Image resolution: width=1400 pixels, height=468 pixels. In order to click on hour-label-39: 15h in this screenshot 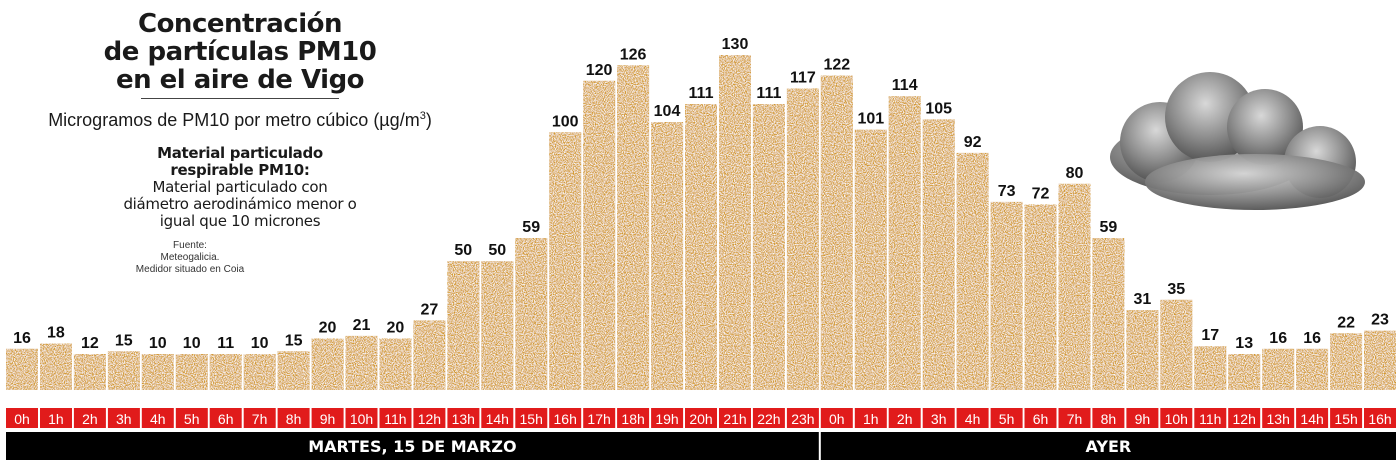, I will do `click(1345, 419)`.